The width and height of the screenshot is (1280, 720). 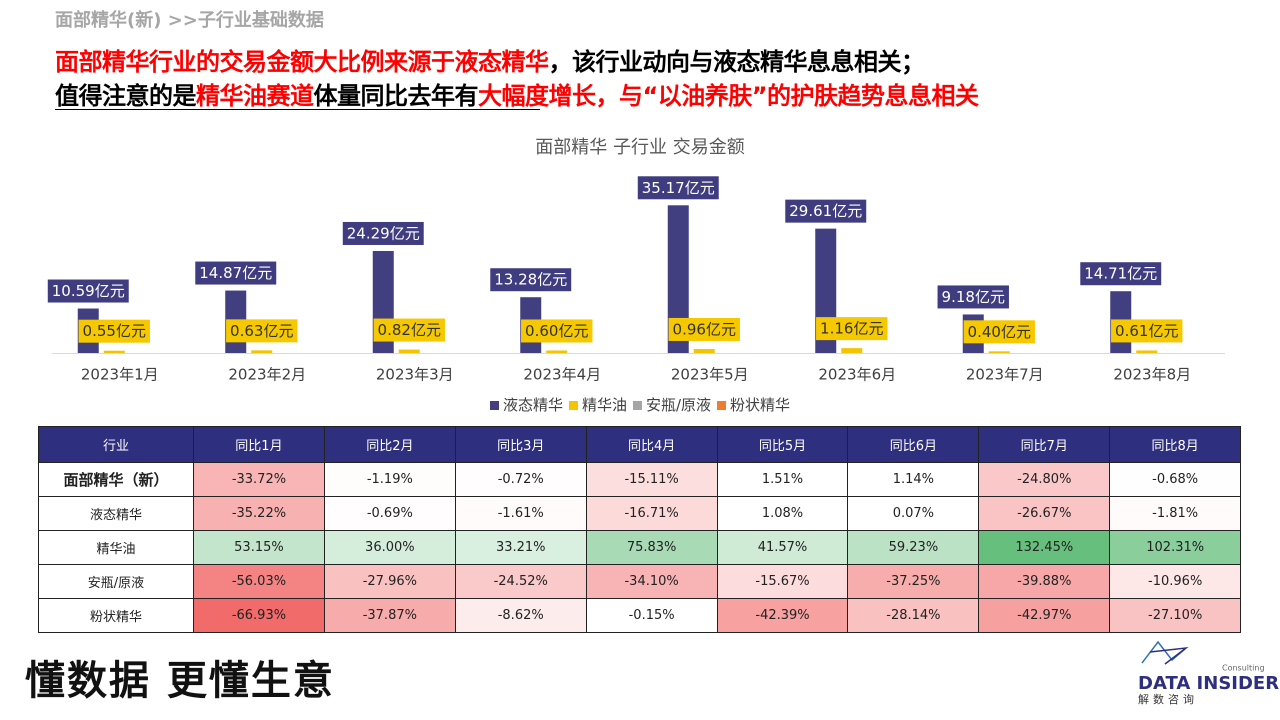 I want to click on table-cell: -35.22%, so click(x=259, y=513).